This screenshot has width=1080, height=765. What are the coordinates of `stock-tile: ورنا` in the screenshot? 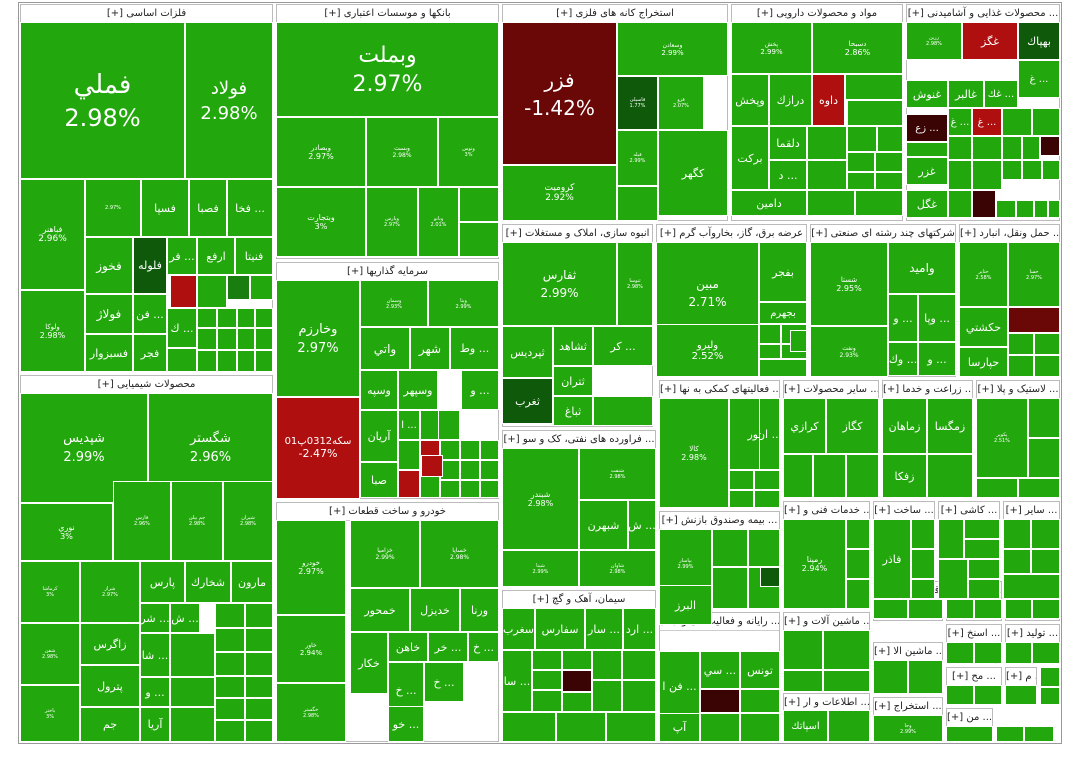 It's located at (479, 610).